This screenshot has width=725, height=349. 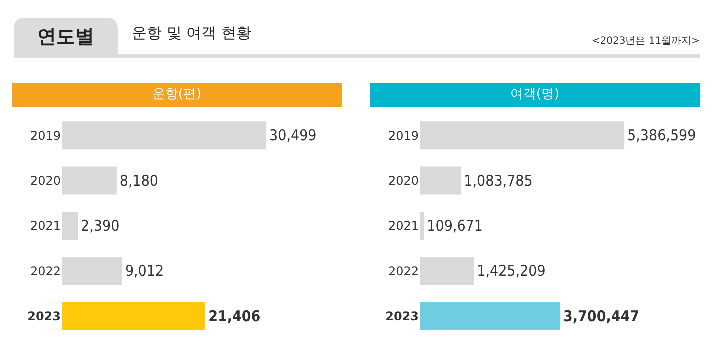 What do you see at coordinates (100, 226) in the screenshot?
I see `data-label: 2,390` at bounding box center [100, 226].